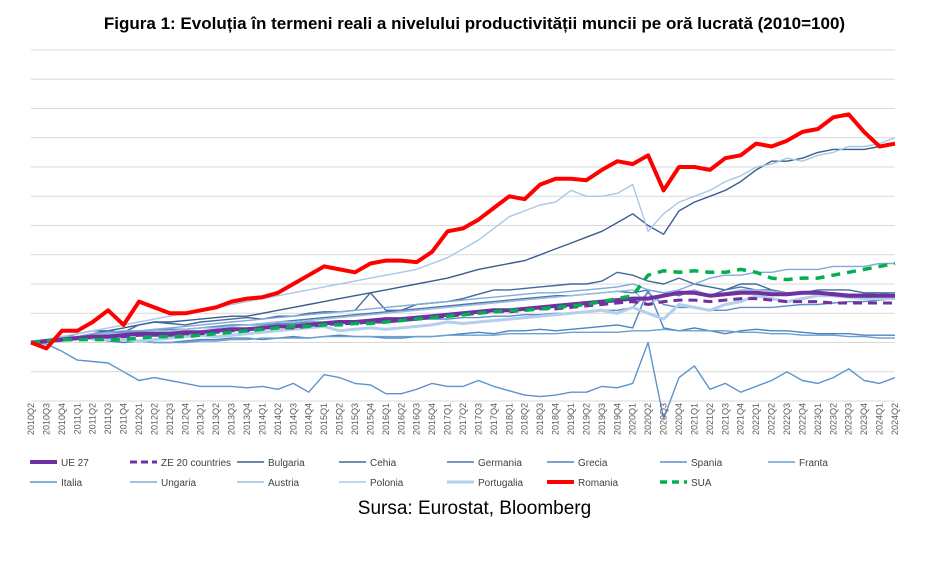 The width and height of the screenshot is (949, 569). What do you see at coordinates (201, 419) in the screenshot?
I see `x-tick-label: 2013Q1` at bounding box center [201, 419].